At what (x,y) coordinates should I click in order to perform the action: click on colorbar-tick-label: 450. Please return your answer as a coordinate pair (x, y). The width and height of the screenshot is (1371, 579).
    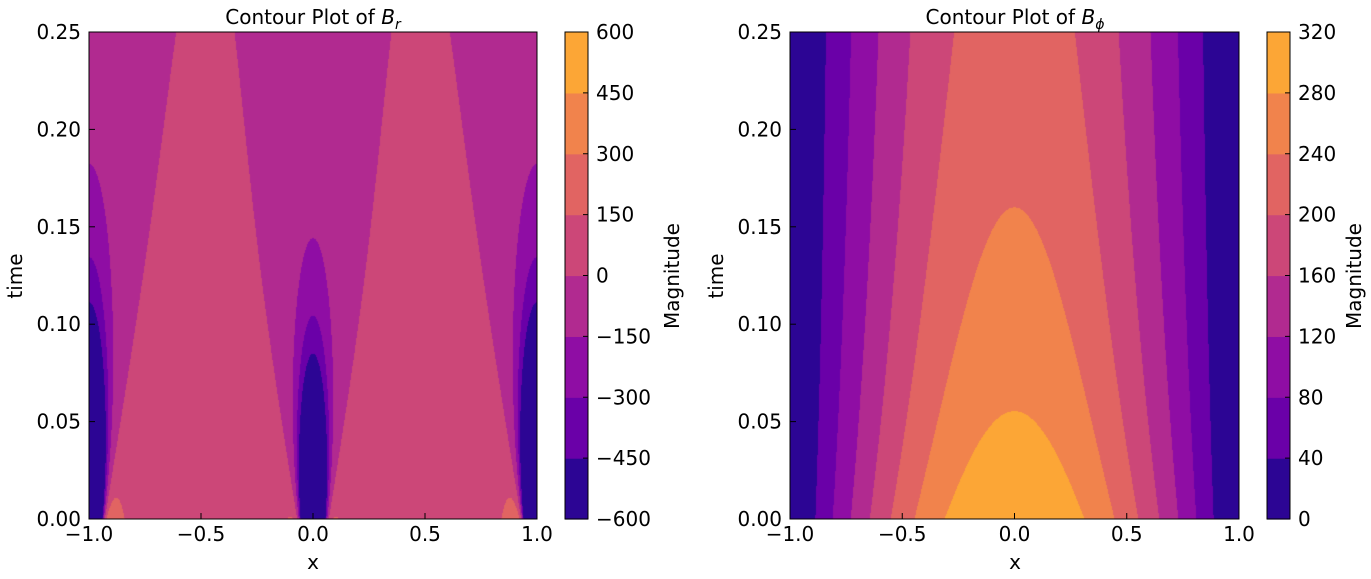
    Looking at the image, I should click on (615, 93).